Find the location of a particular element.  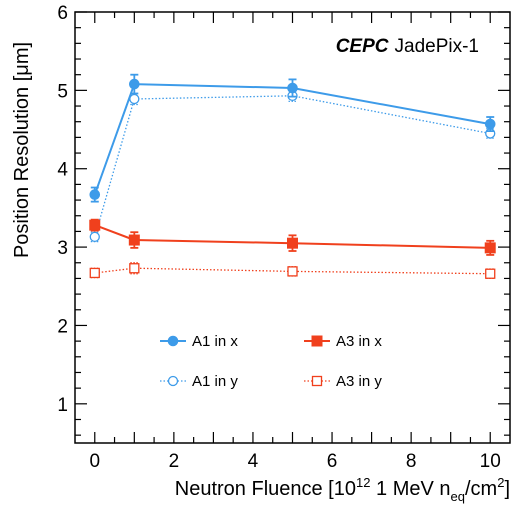

legend-label: A3 in y is located at coordinates (359, 381).